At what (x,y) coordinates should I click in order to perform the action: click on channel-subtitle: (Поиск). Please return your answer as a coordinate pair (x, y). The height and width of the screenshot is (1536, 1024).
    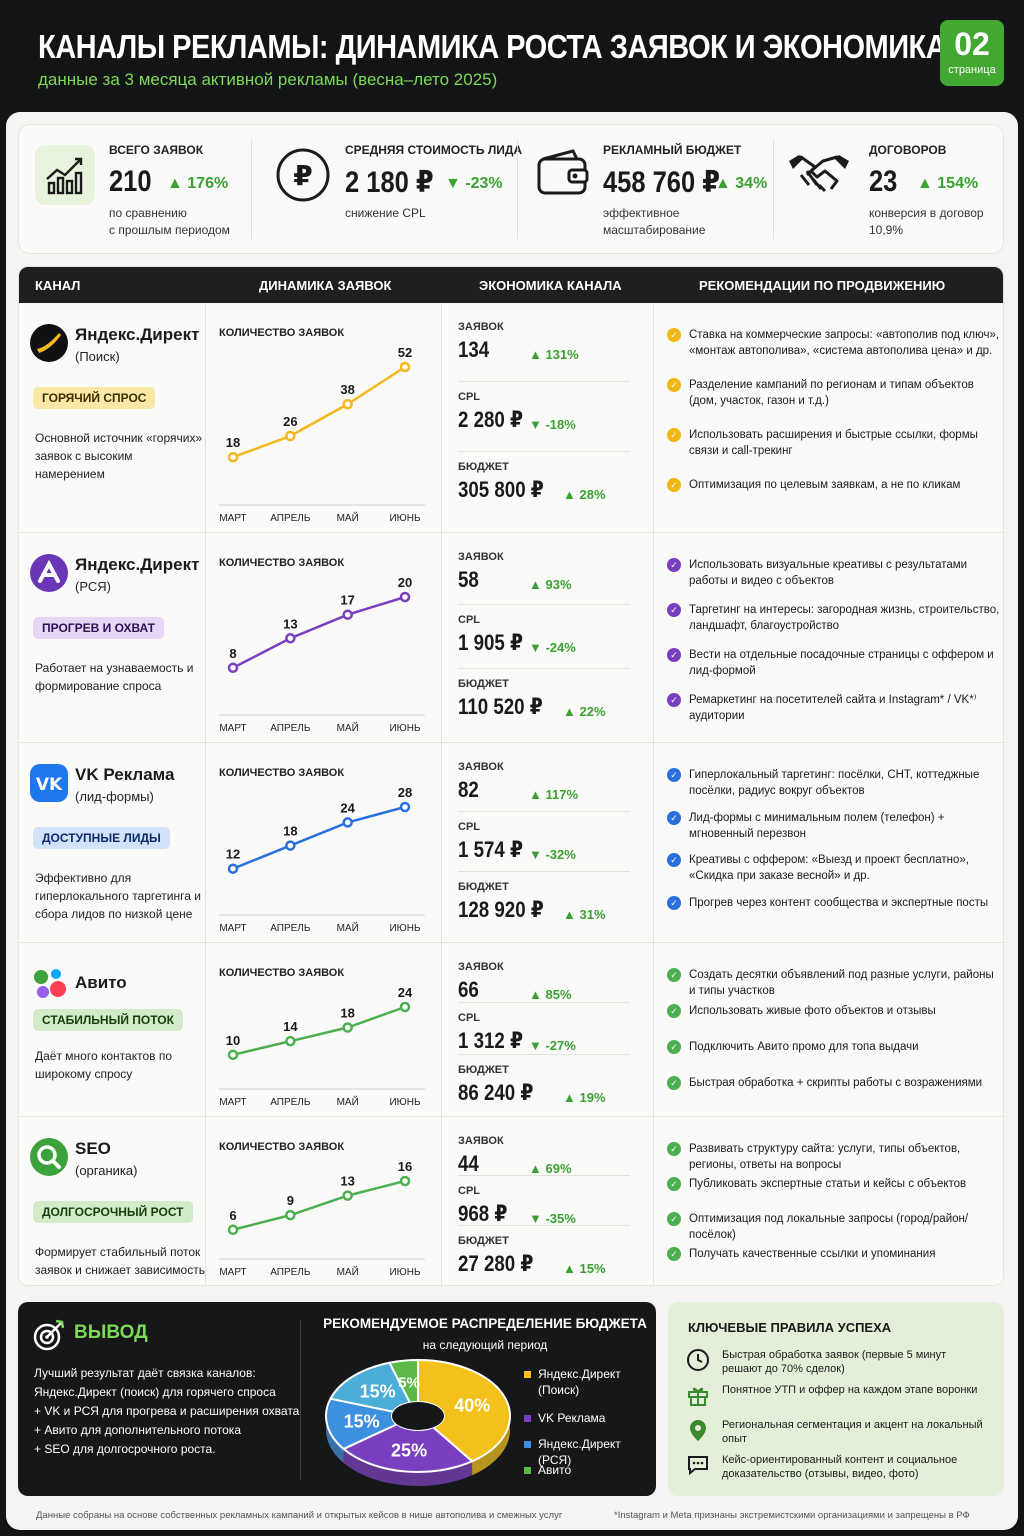
    Looking at the image, I should click on (97, 356).